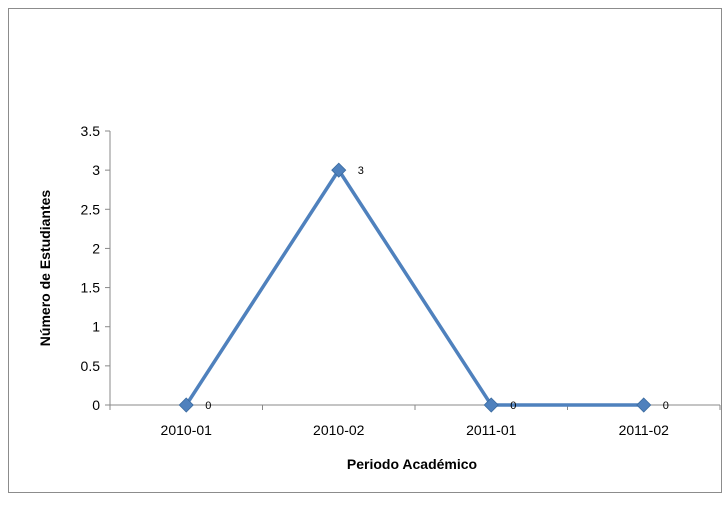  Describe the element at coordinates (339, 430) in the screenshot. I see `x-tick-label: 2010-02` at that location.